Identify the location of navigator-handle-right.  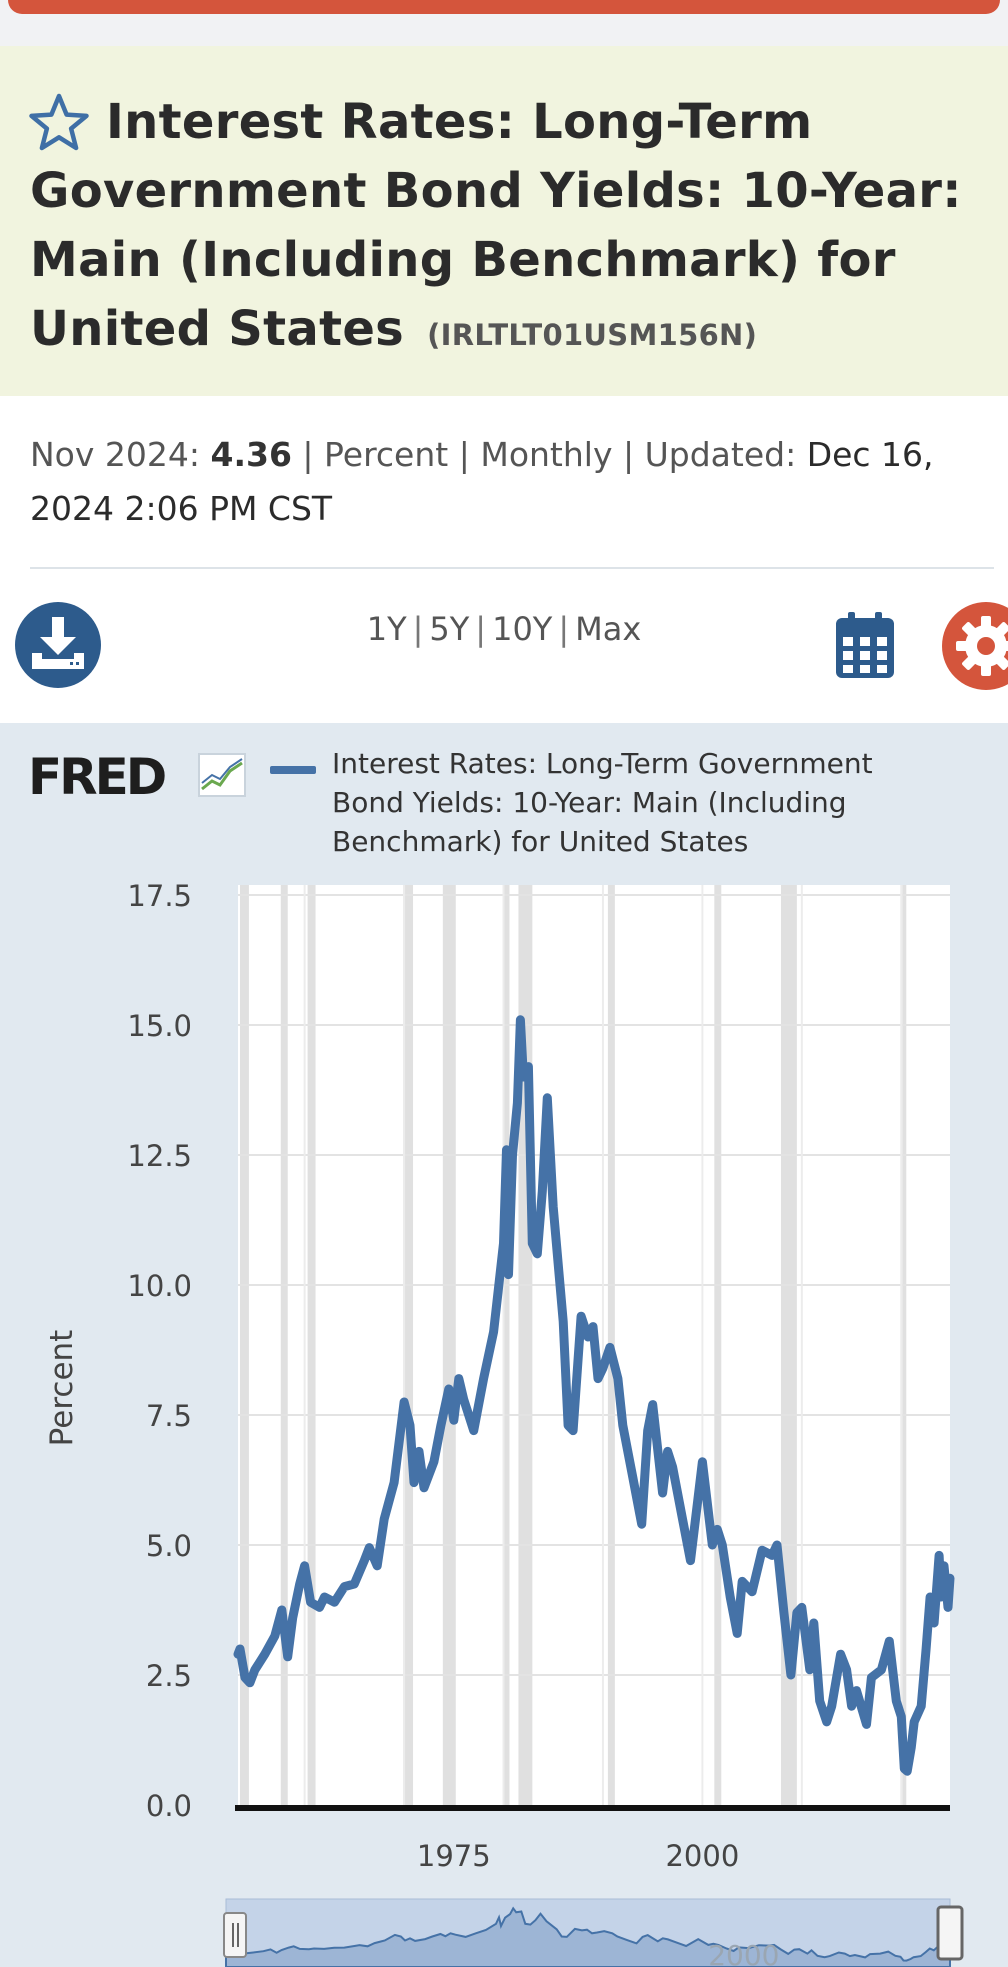
(950, 1933).